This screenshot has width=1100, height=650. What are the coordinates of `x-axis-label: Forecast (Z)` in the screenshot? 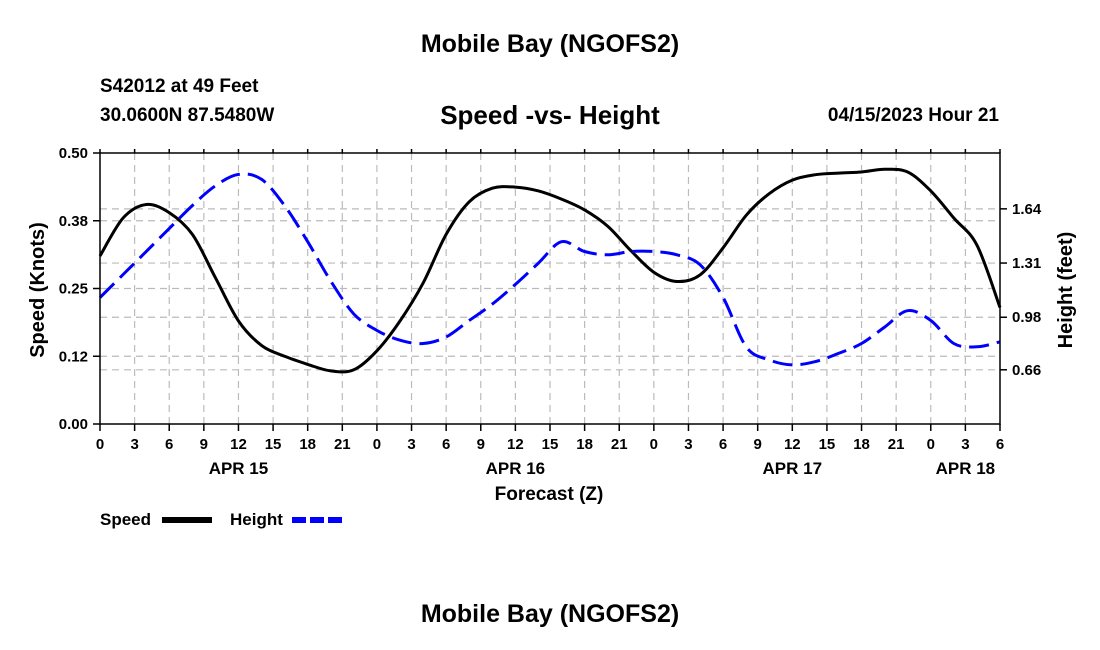 It's located at (549, 494).